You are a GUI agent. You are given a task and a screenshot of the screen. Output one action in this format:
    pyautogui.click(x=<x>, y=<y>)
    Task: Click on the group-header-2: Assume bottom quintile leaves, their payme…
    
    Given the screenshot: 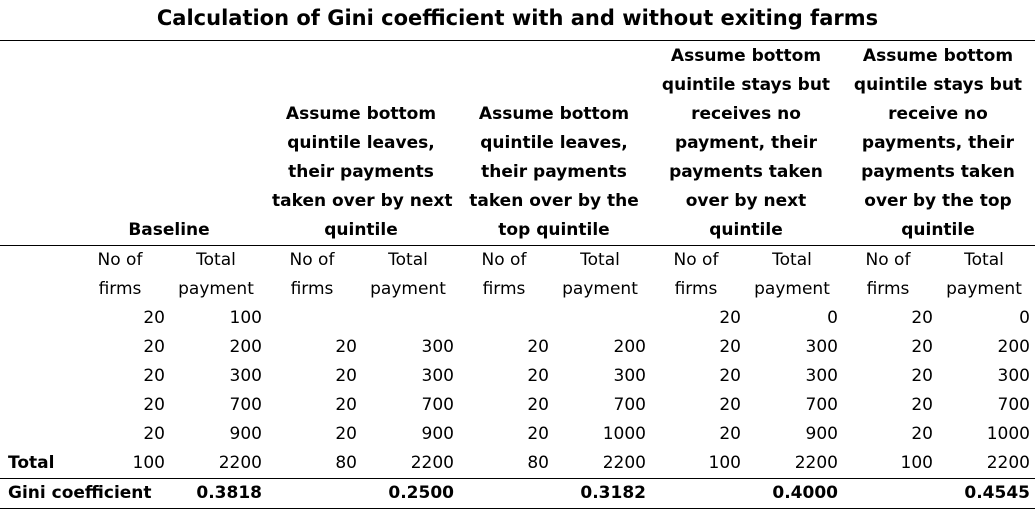 What is the action you would take?
    pyautogui.click(x=362, y=172)
    